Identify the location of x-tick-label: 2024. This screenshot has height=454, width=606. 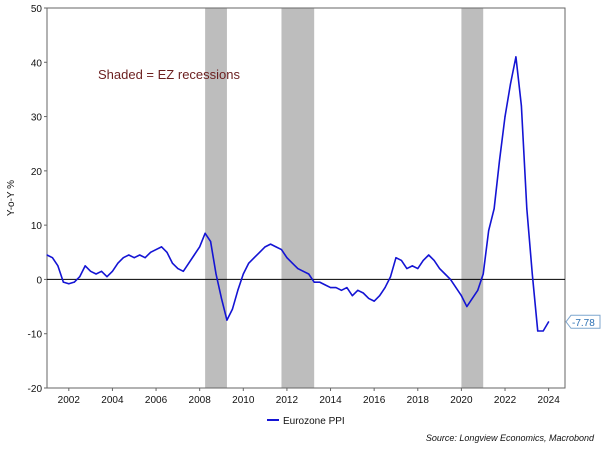
(549, 400).